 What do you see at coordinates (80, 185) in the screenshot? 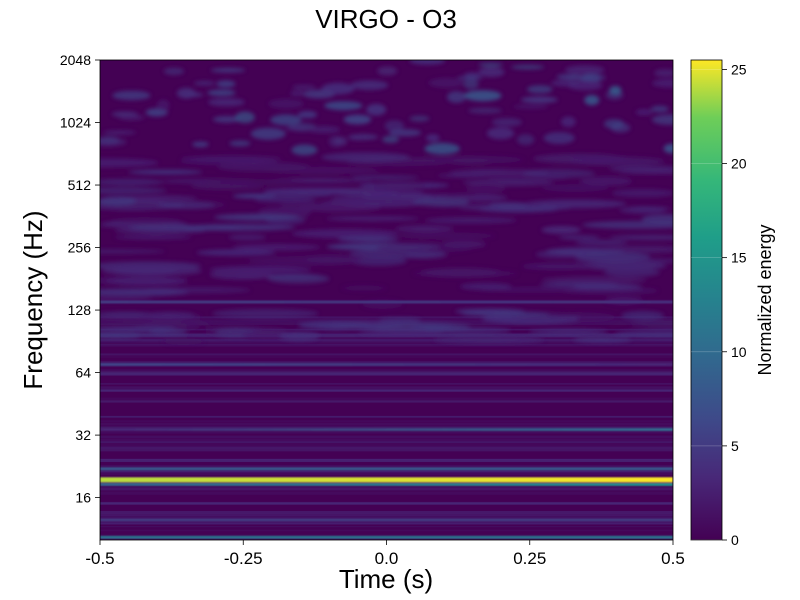
I see `y-tick-label: 512` at bounding box center [80, 185].